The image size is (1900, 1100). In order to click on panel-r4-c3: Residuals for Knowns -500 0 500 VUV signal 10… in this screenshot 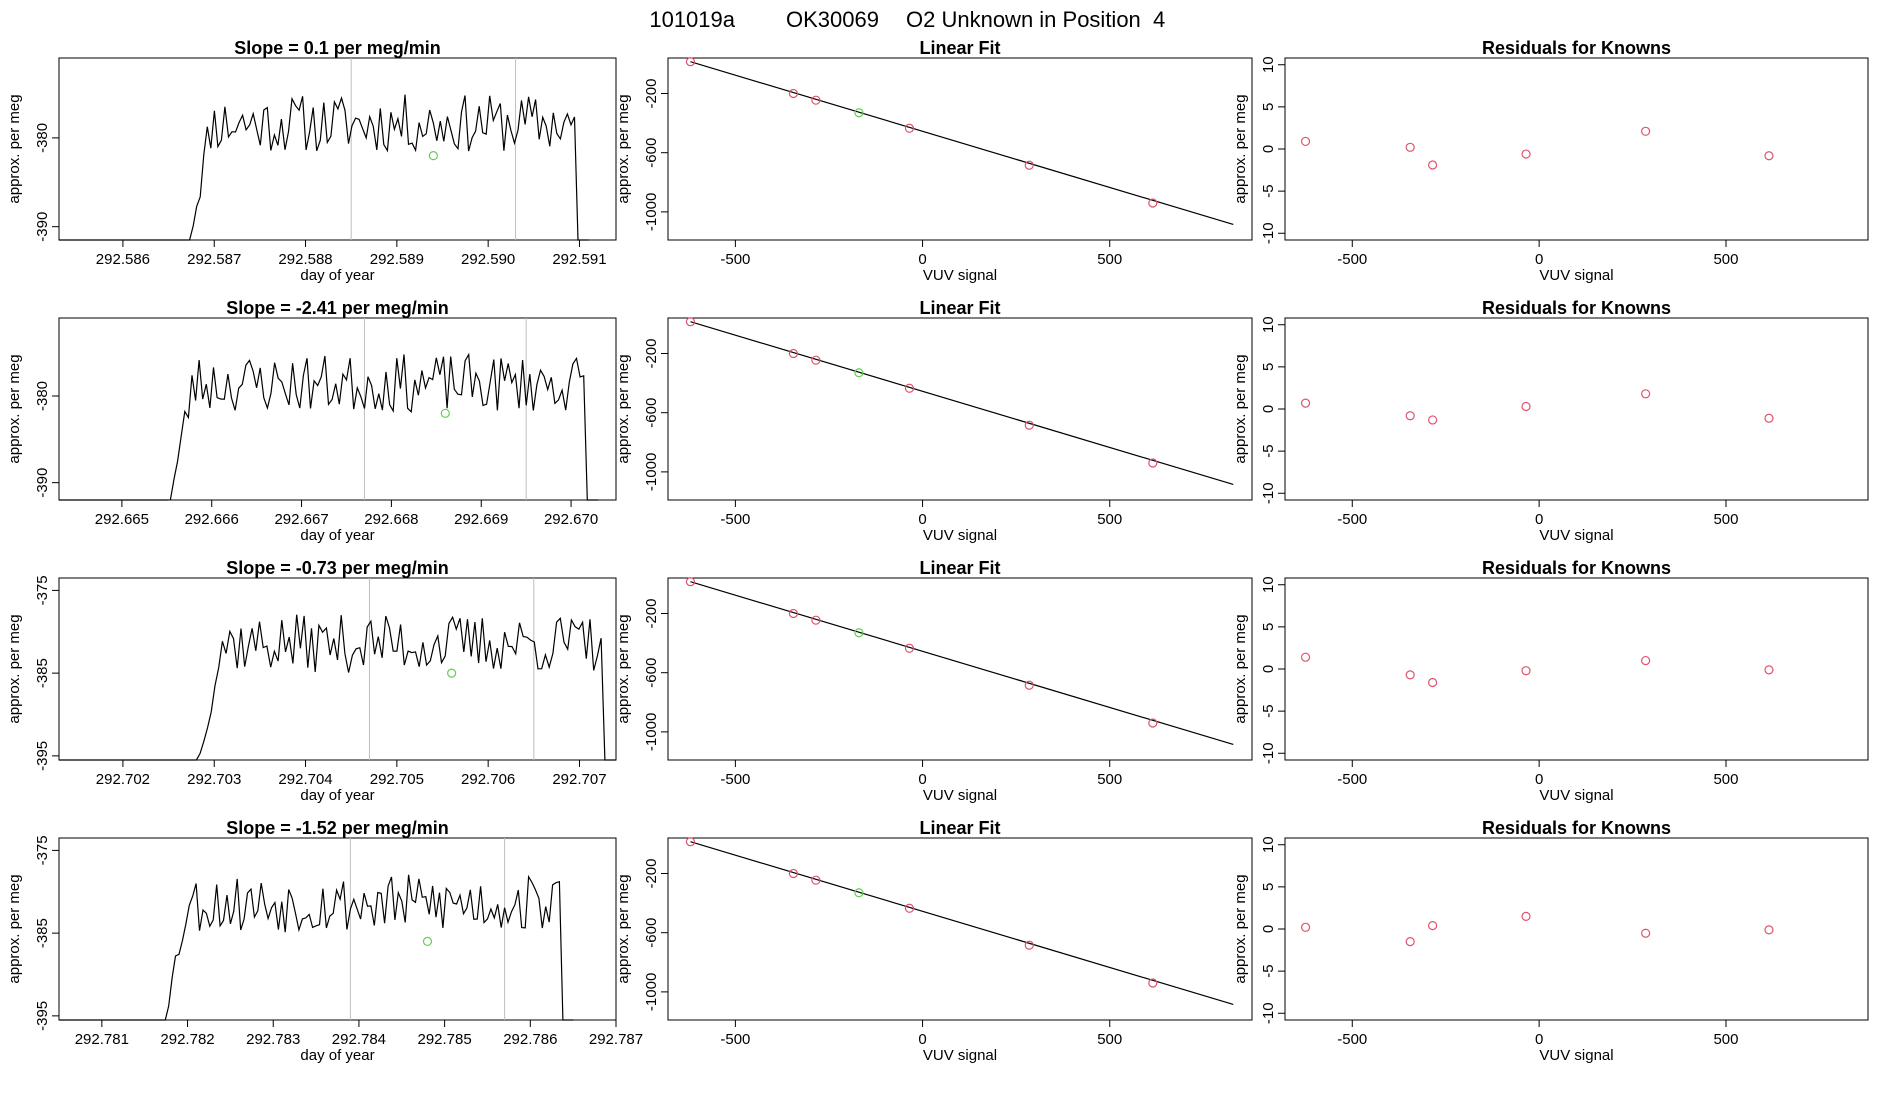, I will do `click(1550, 941)`.